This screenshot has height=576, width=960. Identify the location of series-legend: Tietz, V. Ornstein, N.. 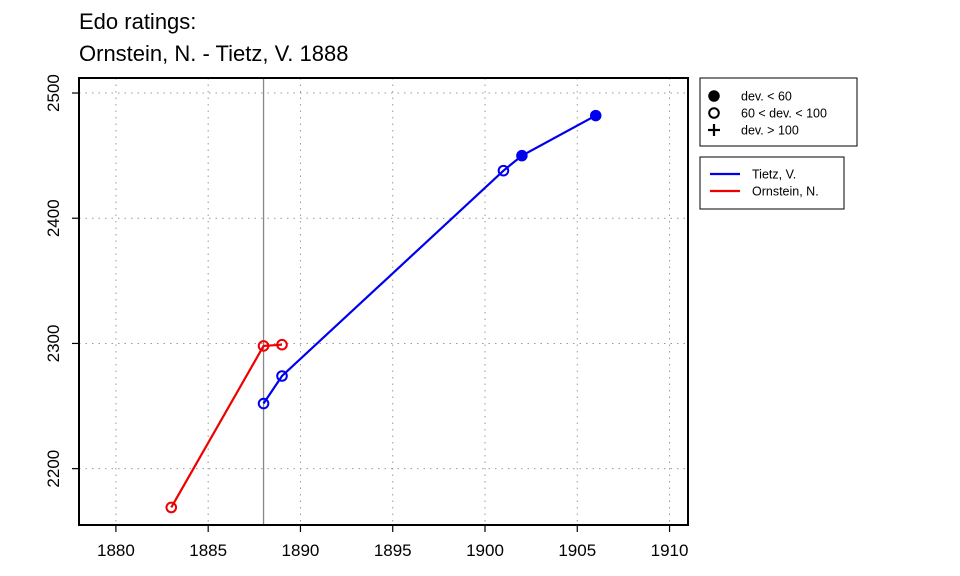
(772, 183).